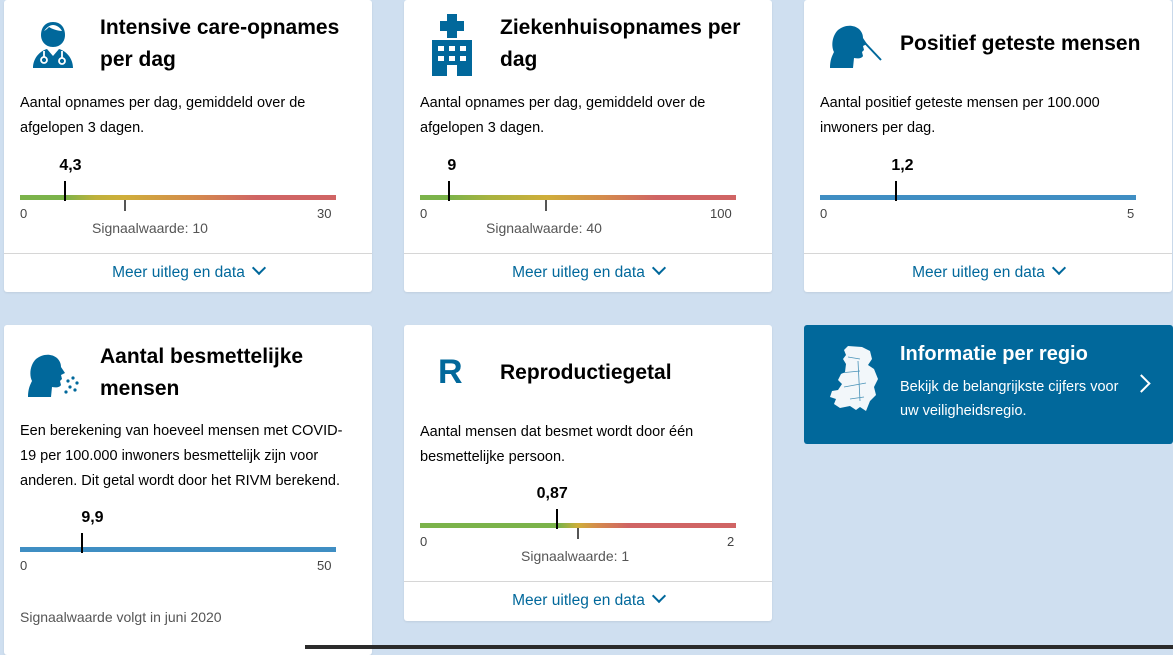 This screenshot has height=655, width=1173. What do you see at coordinates (575, 556) in the screenshot?
I see `signal-value: Signaalwaarde: 1` at bounding box center [575, 556].